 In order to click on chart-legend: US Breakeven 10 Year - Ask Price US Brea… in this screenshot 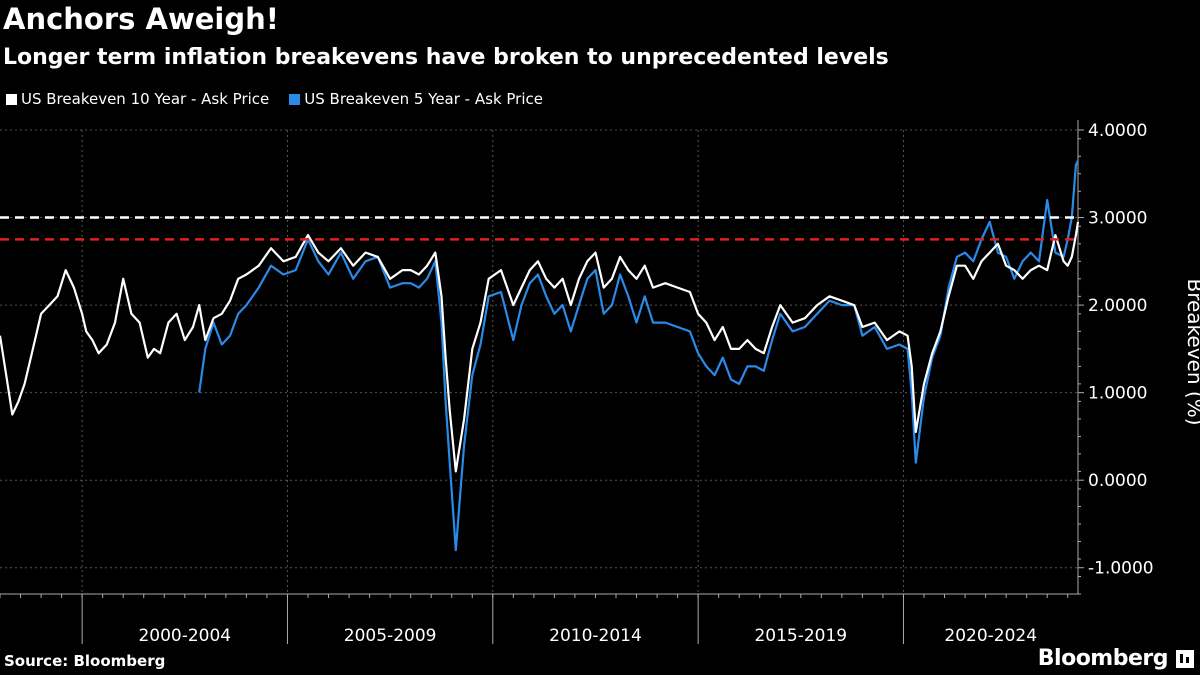, I will do `click(274, 99)`.